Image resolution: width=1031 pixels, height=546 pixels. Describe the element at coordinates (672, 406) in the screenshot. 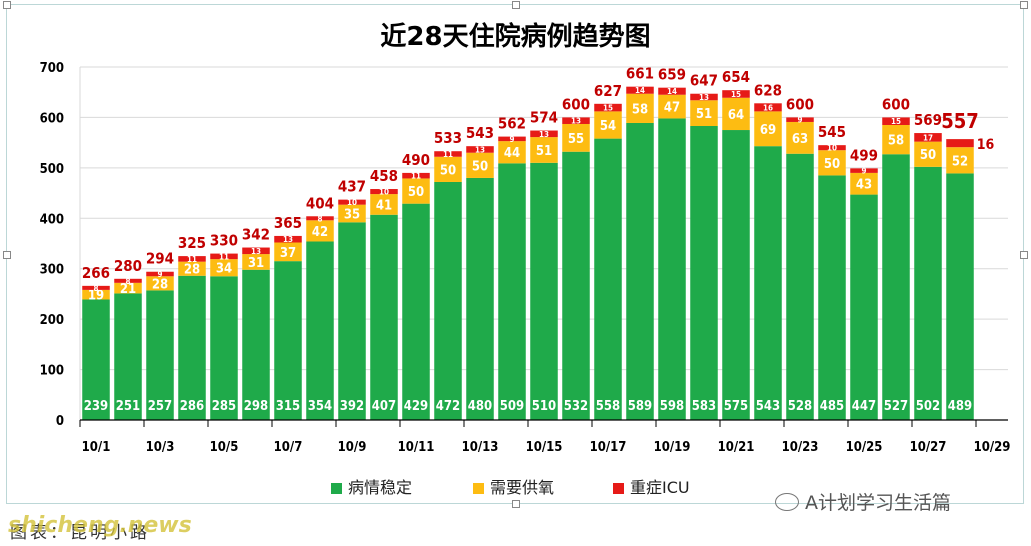

I see `data-label: 598` at that location.